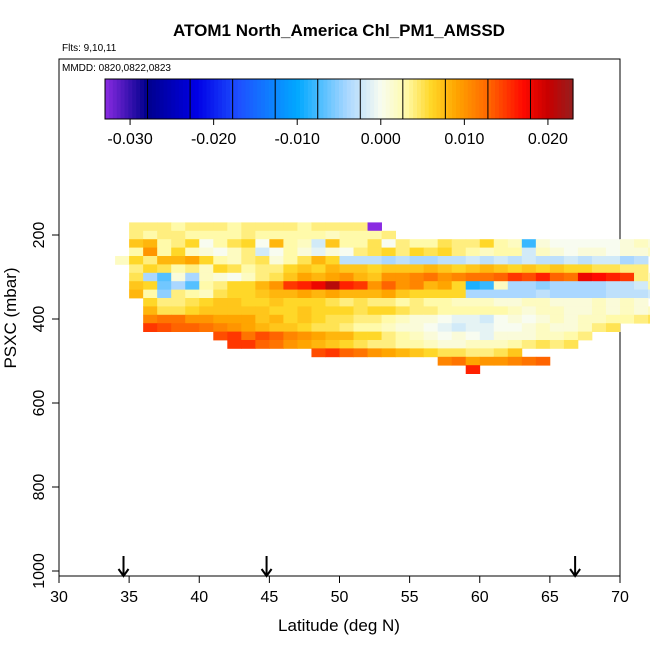 This screenshot has height=650, width=650. I want to click on x-axis-label: Latitude (deg N), so click(339, 625).